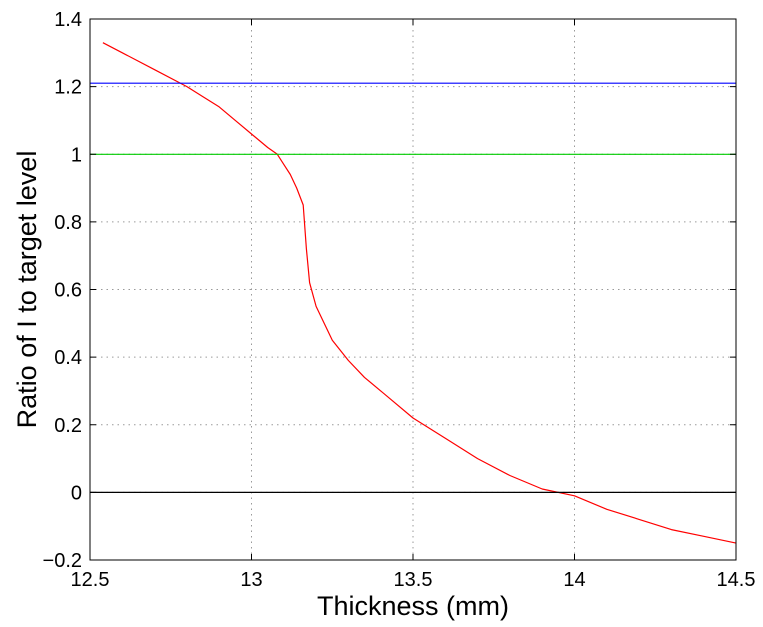 The image size is (763, 627). I want to click on y-tick-label: 0.4, so click(68, 358).